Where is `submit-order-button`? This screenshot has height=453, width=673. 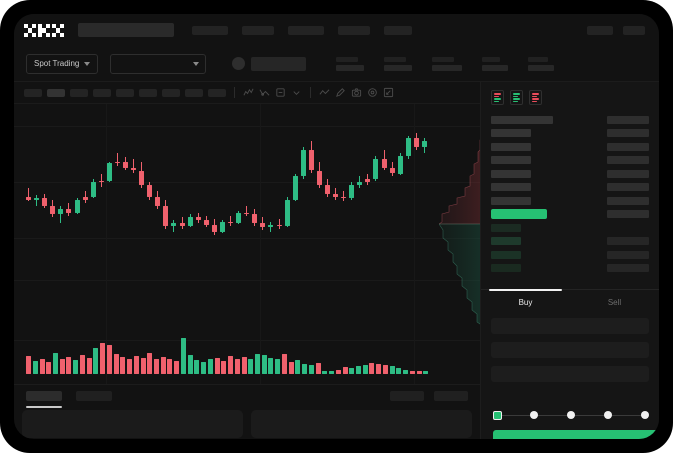
submit-order-button is located at coordinates (576, 434).